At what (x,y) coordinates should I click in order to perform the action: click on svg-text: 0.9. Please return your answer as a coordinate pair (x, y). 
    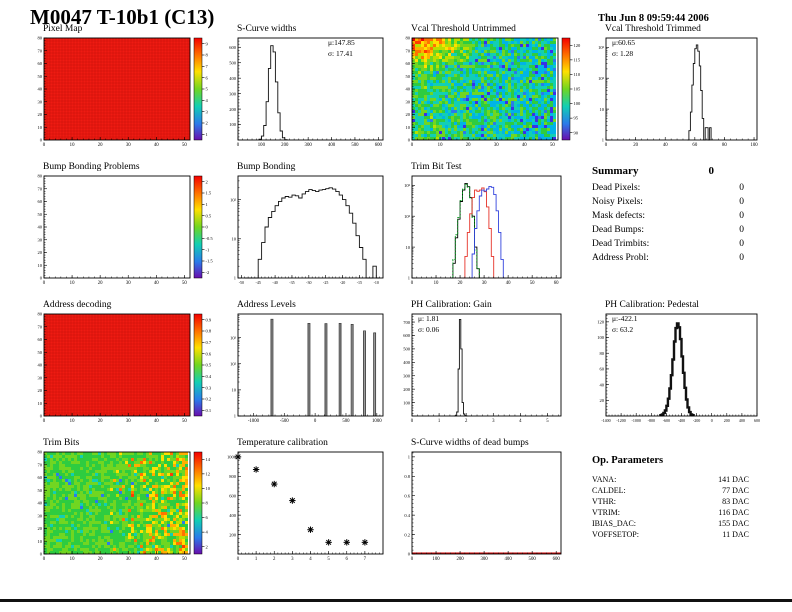
    Looking at the image, I should click on (209, 319).